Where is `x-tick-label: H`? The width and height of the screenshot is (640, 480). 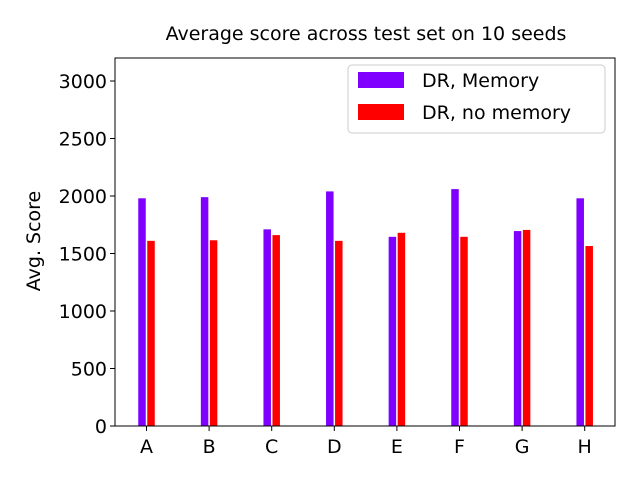 x-tick-label: H is located at coordinates (585, 447).